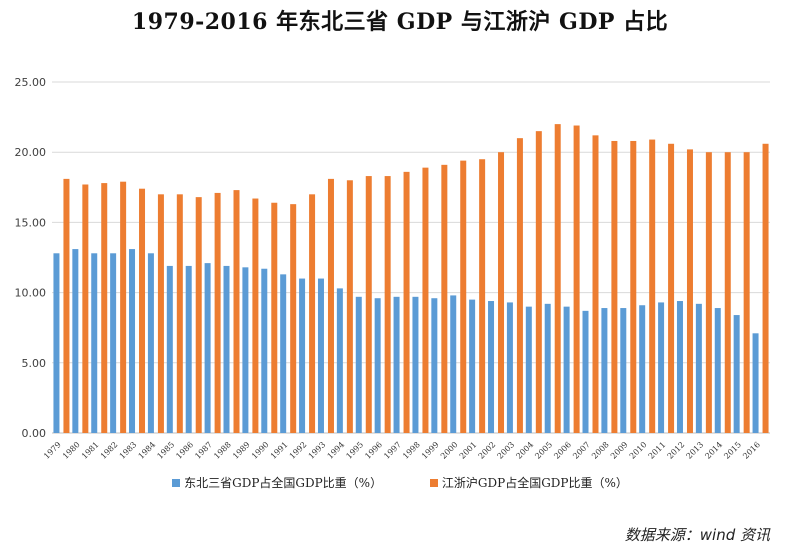 The image size is (800, 557). I want to click on chart-title: 1979-2016 年东北三省 GDP 与江浙沪 GDP 占比, so click(400, 22).